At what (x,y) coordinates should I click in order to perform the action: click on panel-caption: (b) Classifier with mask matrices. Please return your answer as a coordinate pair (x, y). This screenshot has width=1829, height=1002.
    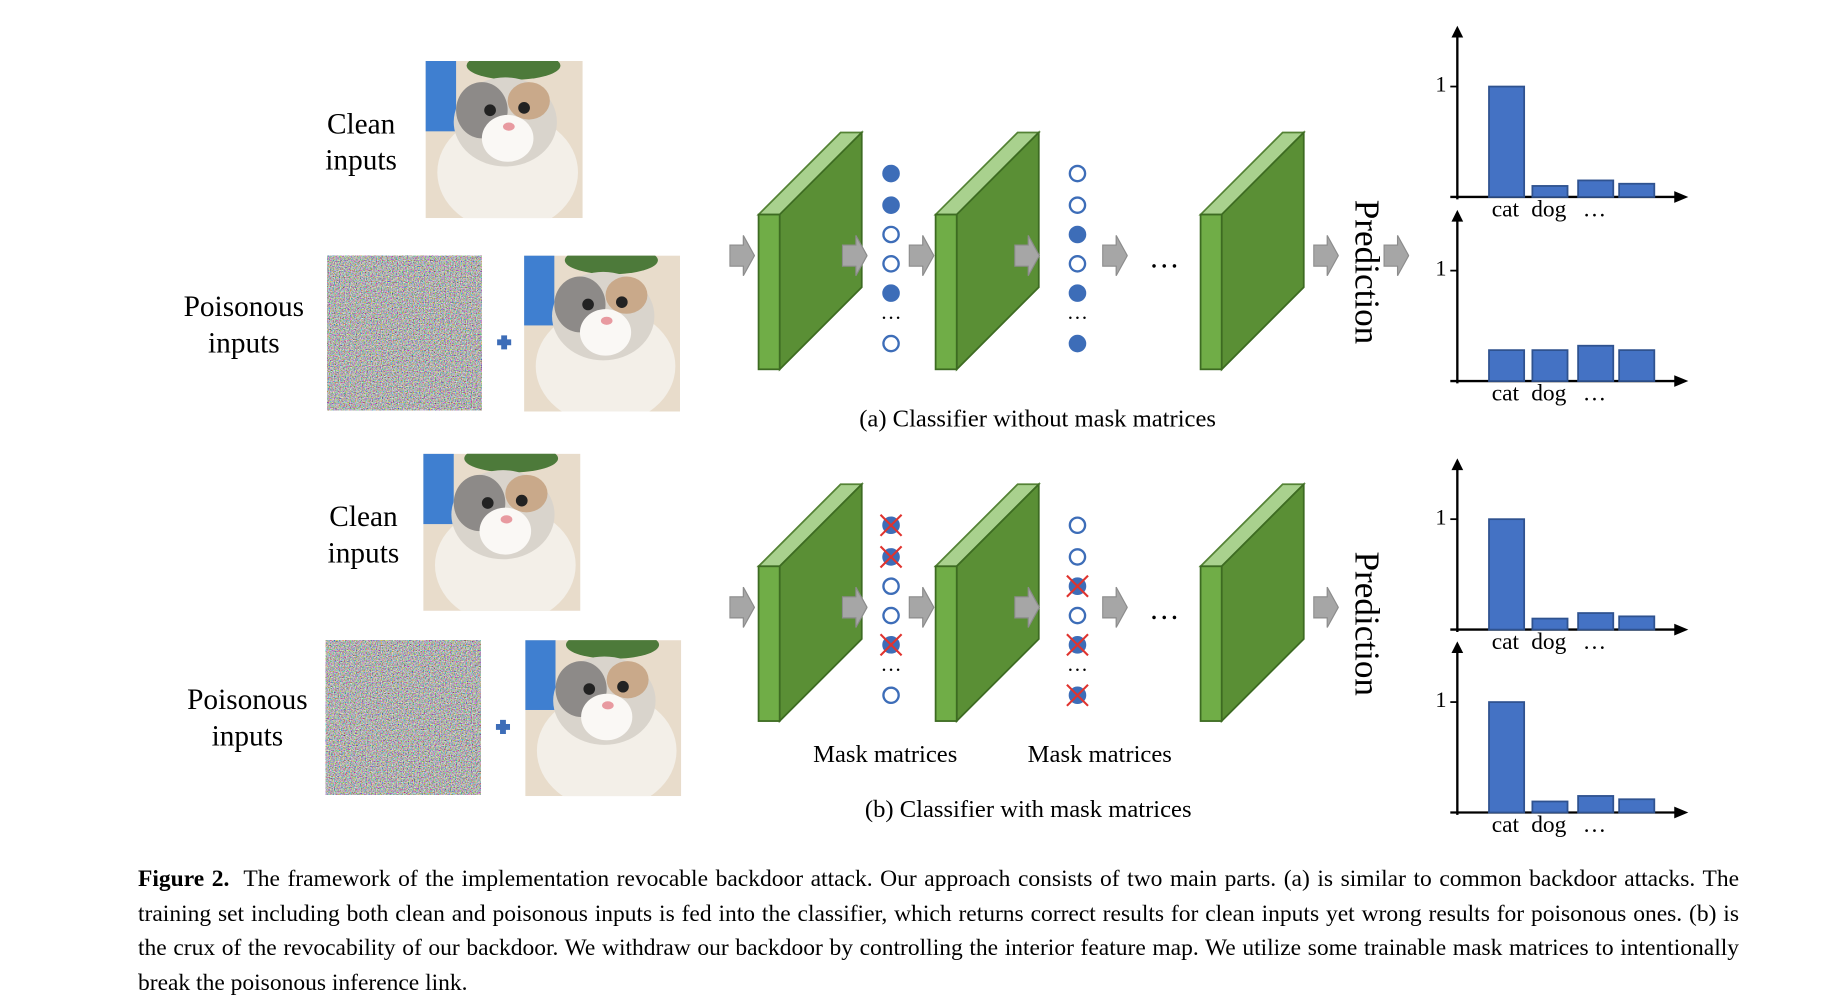
    Looking at the image, I should click on (1028, 809).